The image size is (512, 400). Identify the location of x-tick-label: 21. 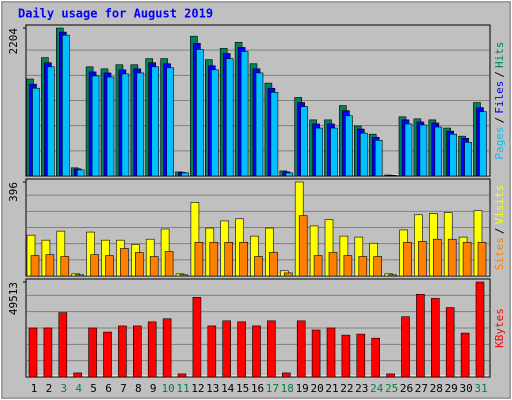
(331, 388).